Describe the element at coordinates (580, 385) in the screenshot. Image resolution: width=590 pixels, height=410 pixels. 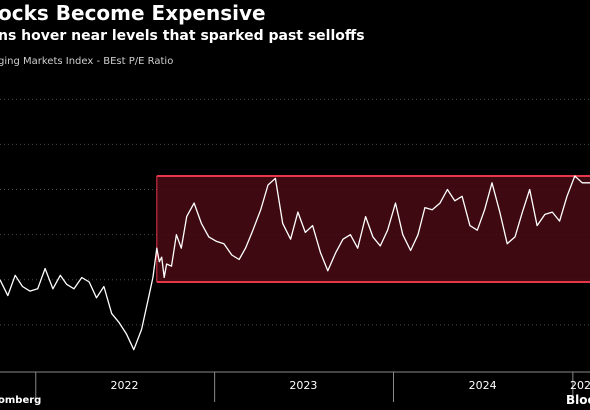
I see `x-tick-label: 202` at that location.